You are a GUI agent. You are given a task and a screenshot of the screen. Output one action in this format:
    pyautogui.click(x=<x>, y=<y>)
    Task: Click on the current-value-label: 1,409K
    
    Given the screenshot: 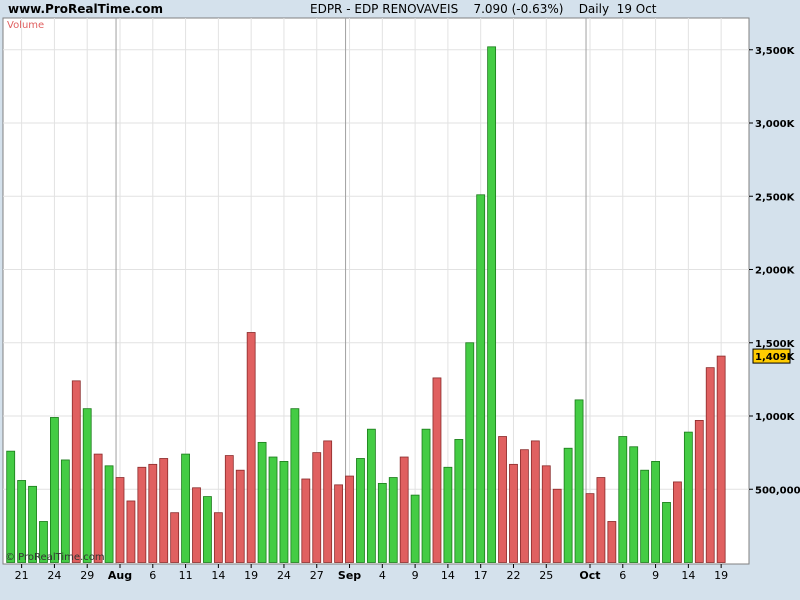 What is the action you would take?
    pyautogui.click(x=775, y=357)
    